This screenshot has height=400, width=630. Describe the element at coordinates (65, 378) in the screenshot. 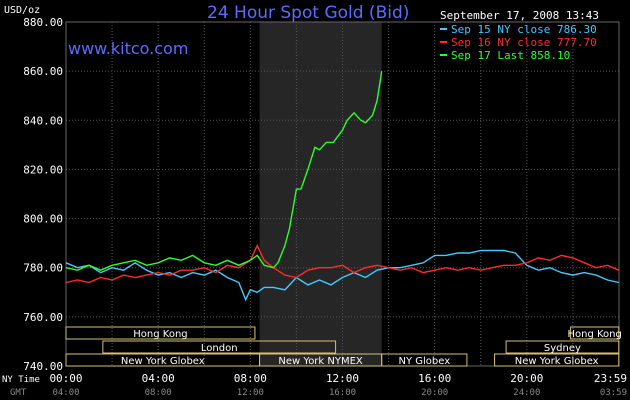

I see `x-tick-label: 00:00` at that location.